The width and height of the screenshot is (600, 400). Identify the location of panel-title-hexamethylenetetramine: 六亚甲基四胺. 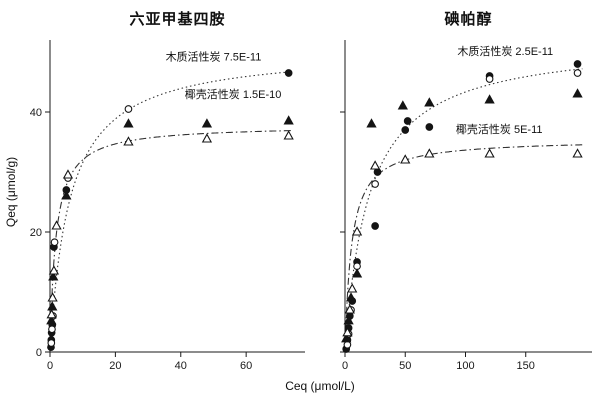
(177, 19).